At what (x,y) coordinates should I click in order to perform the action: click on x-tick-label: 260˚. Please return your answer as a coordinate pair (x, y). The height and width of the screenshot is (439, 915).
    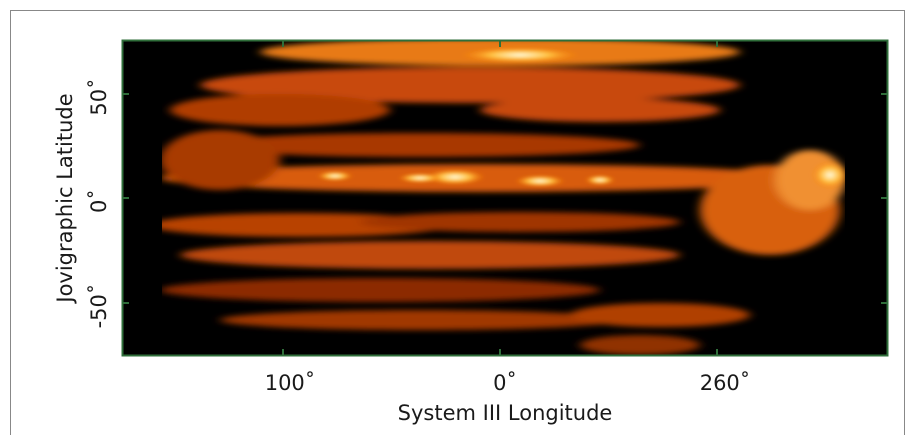
    Looking at the image, I should click on (725, 383).